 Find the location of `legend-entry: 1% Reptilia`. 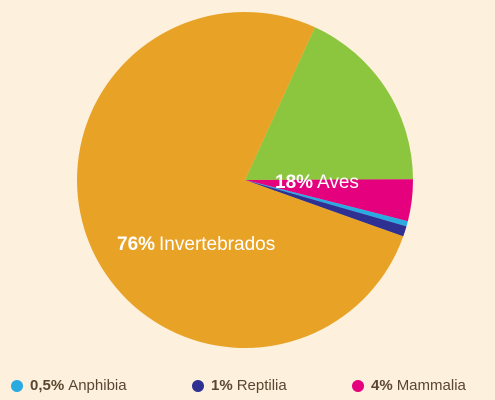

legend-entry: 1% Reptilia is located at coordinates (249, 385).